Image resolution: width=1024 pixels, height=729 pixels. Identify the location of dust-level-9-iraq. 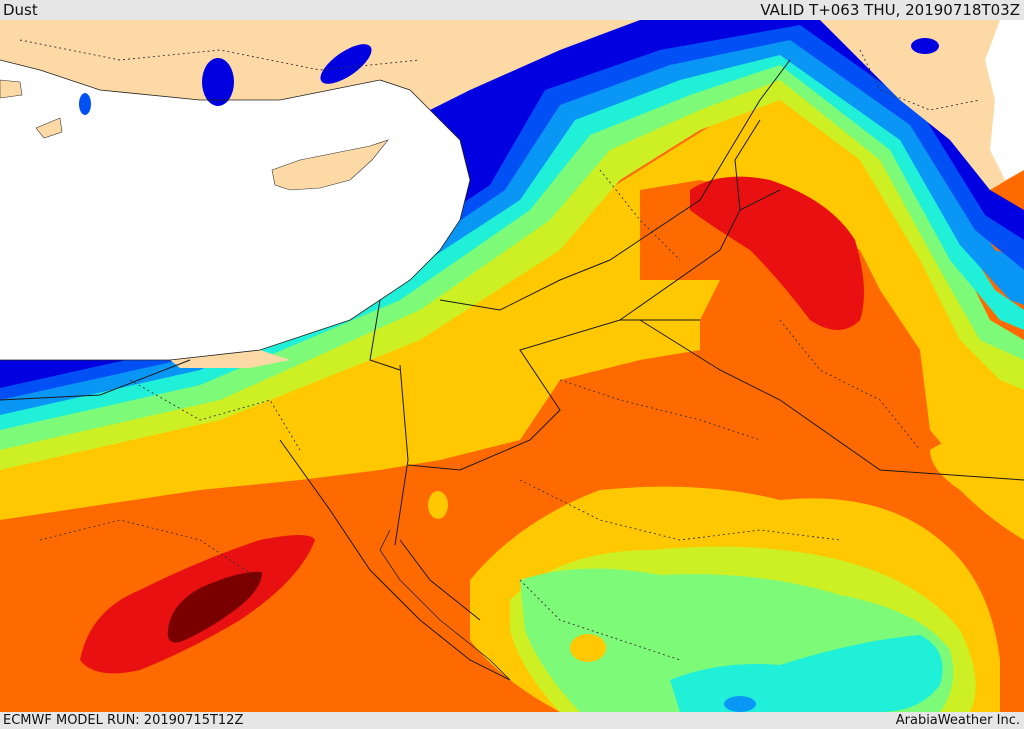
(777, 253).